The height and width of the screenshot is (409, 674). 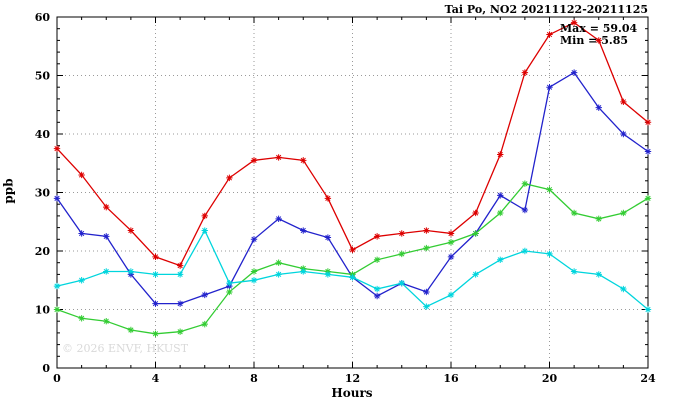 What do you see at coordinates (8, 191) in the screenshot?
I see `y-axis-title: ppb` at bounding box center [8, 191].